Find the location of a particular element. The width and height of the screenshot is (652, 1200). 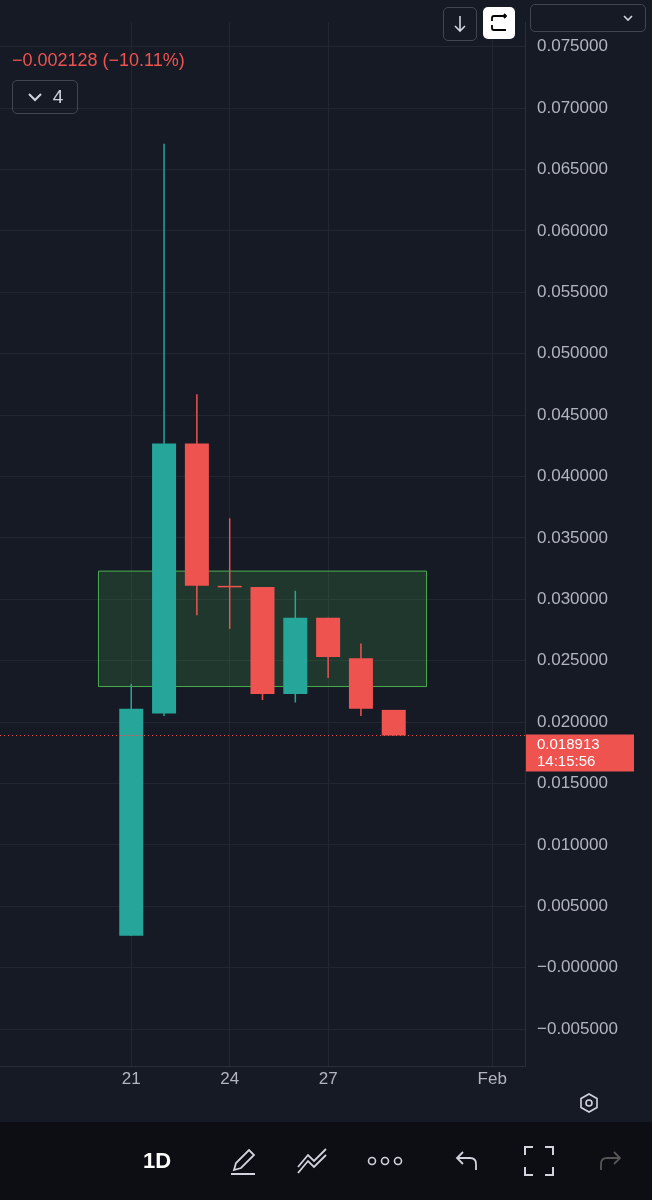

x-tick-label: 24 is located at coordinates (230, 1078).